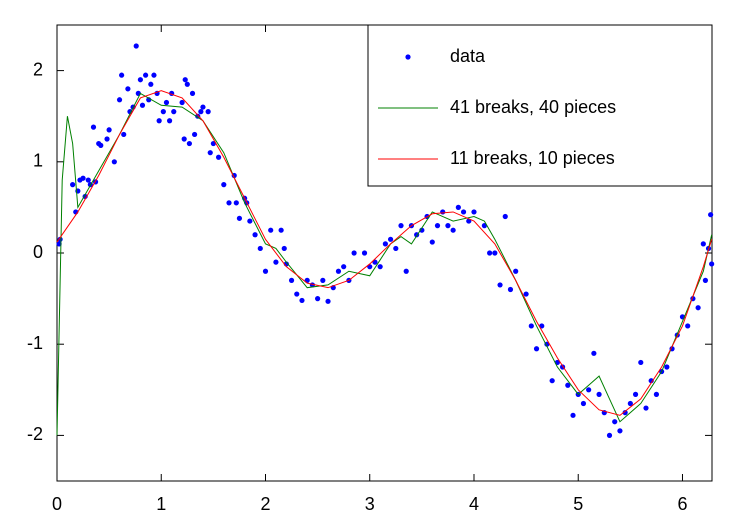  What do you see at coordinates (578, 504) in the screenshot?
I see `x-tick-label: 5` at bounding box center [578, 504].